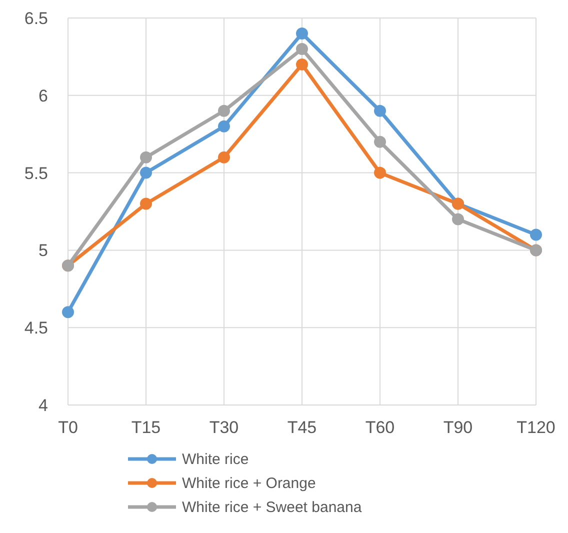 The height and width of the screenshot is (533, 568). I want to click on y-tick-label: 6.5, so click(36, 18).